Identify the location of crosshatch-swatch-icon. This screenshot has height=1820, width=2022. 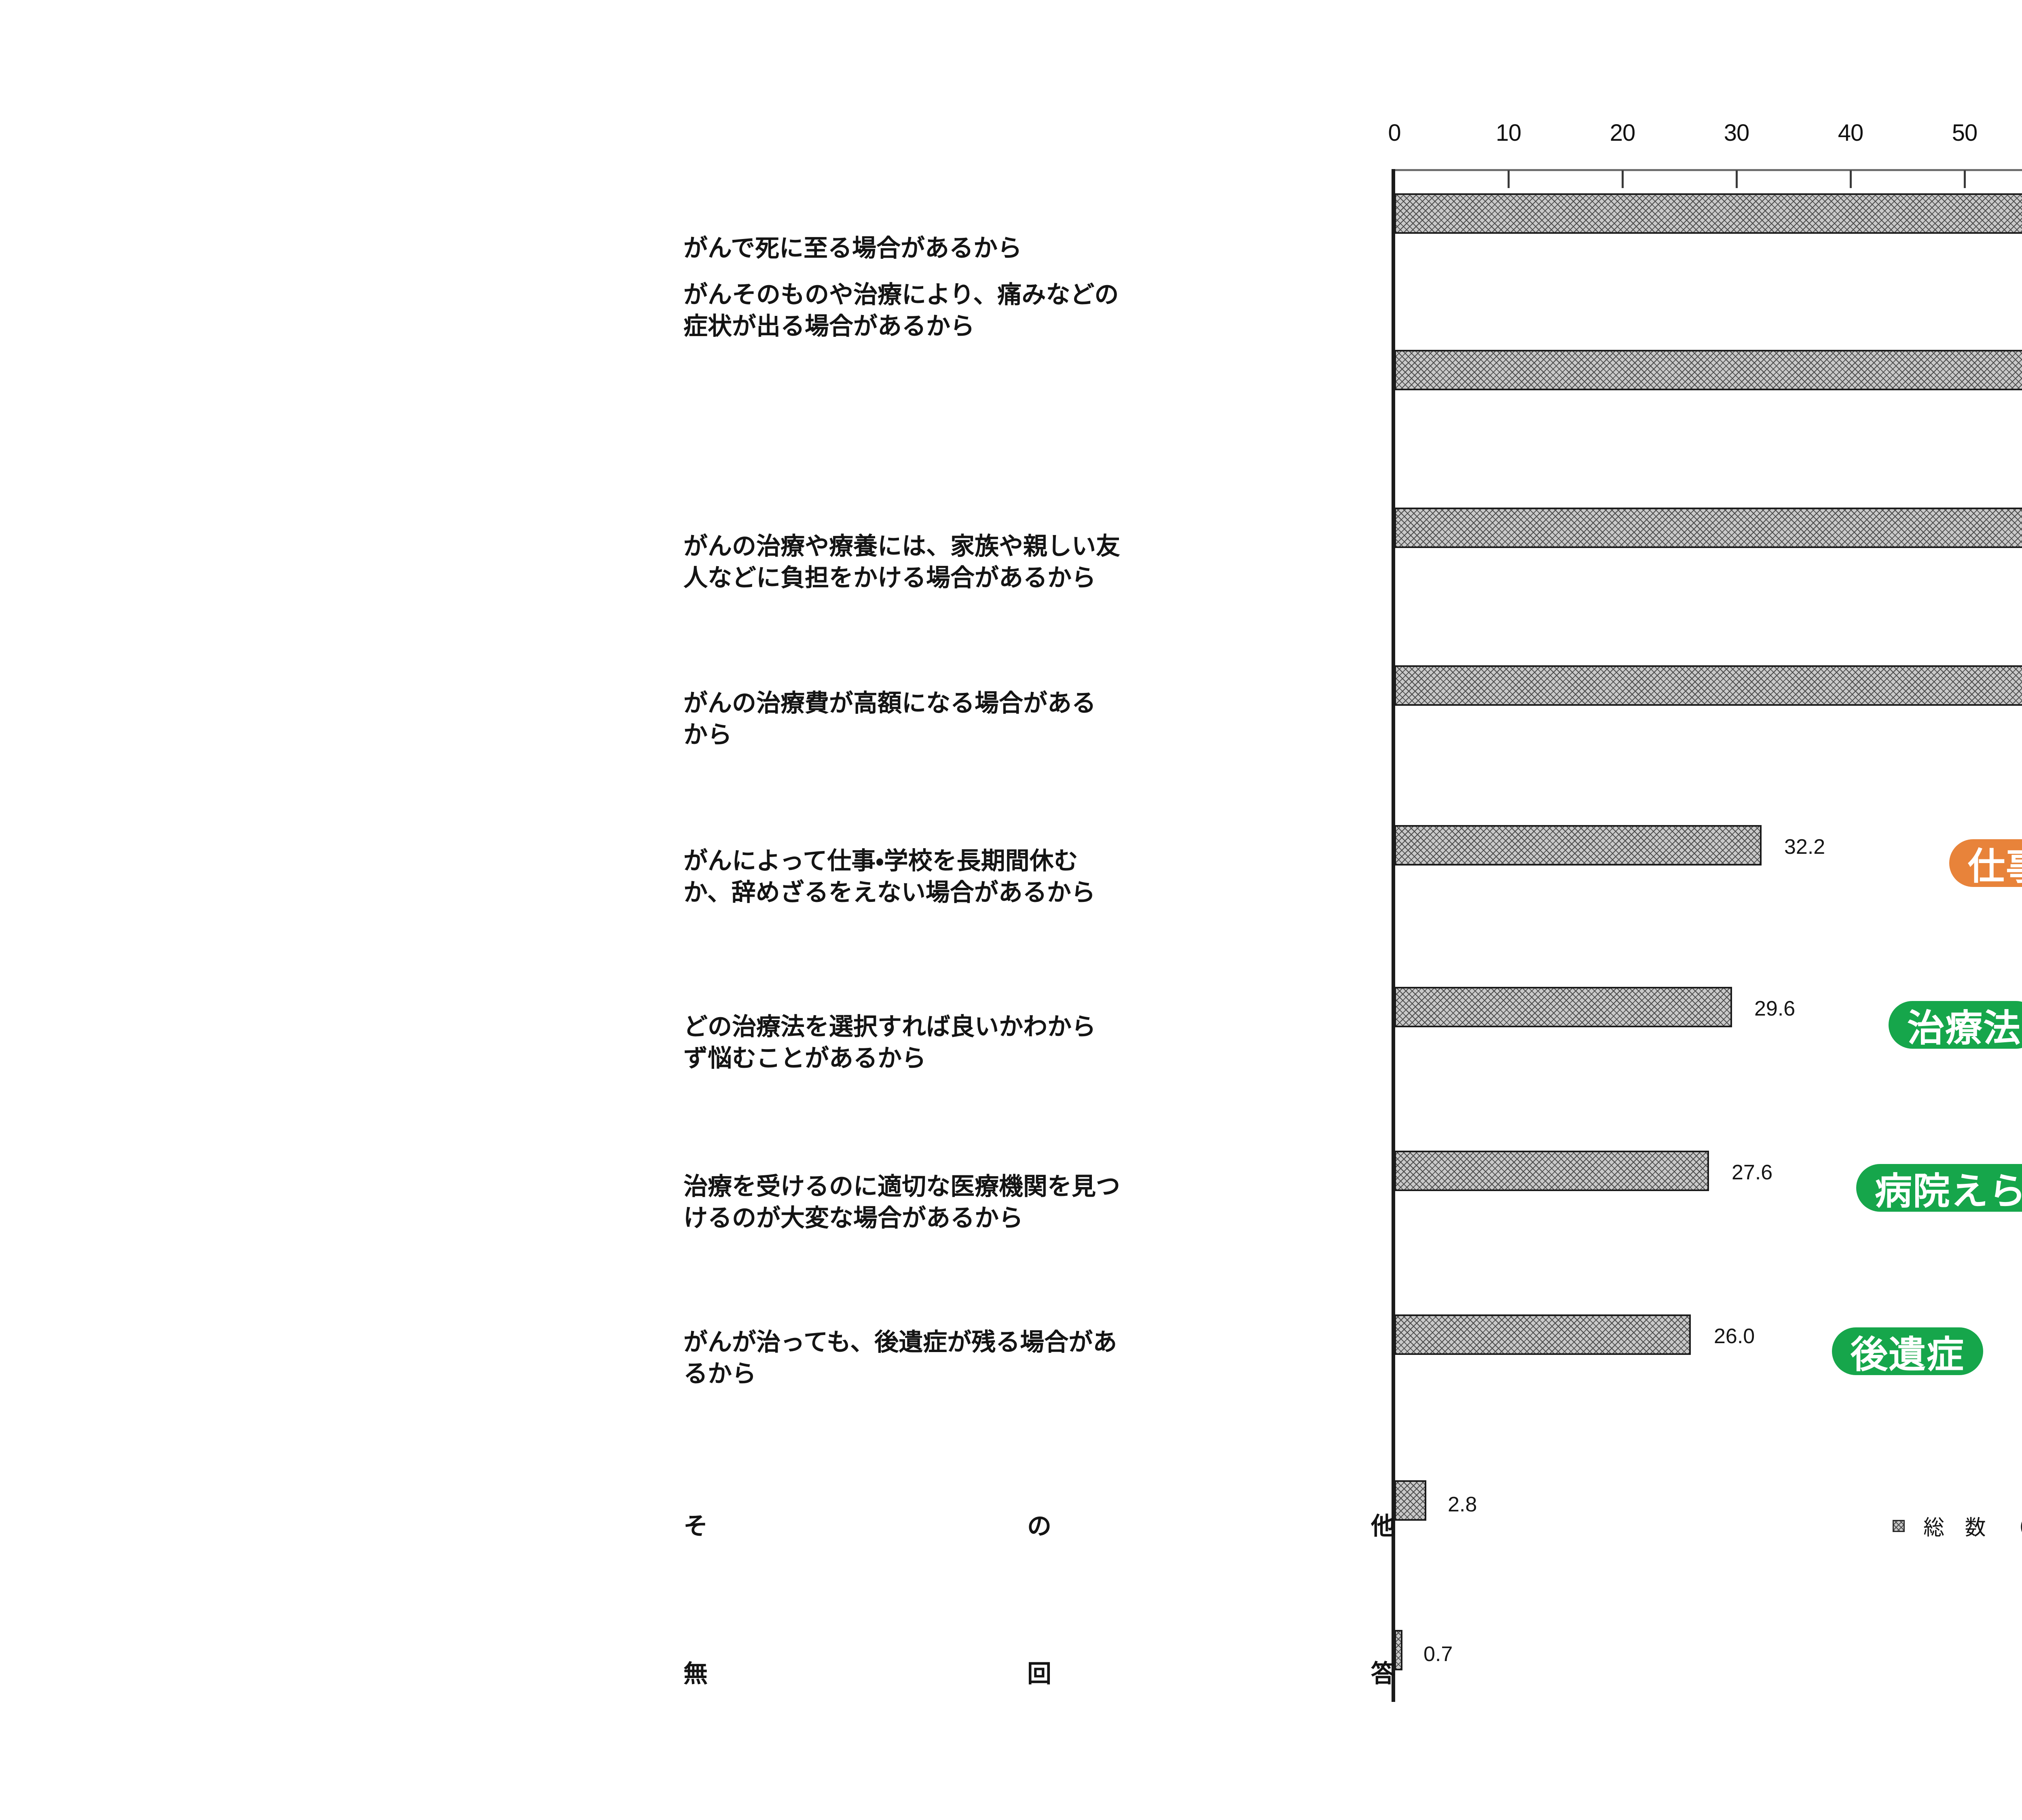
(1899, 1525).